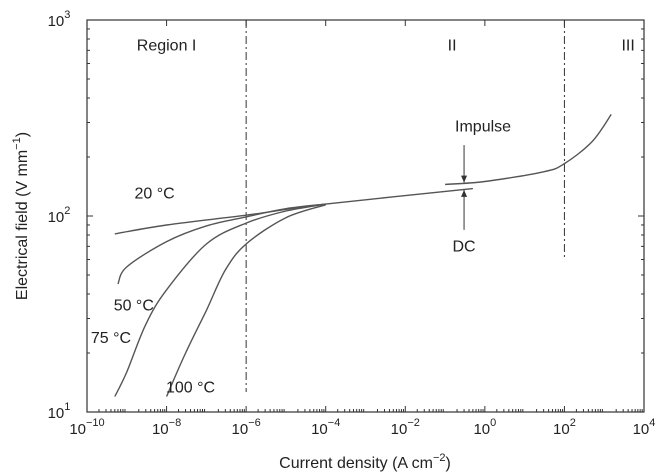  Describe the element at coordinates (627, 45) in the screenshot. I see `region-label-iii: III` at that location.